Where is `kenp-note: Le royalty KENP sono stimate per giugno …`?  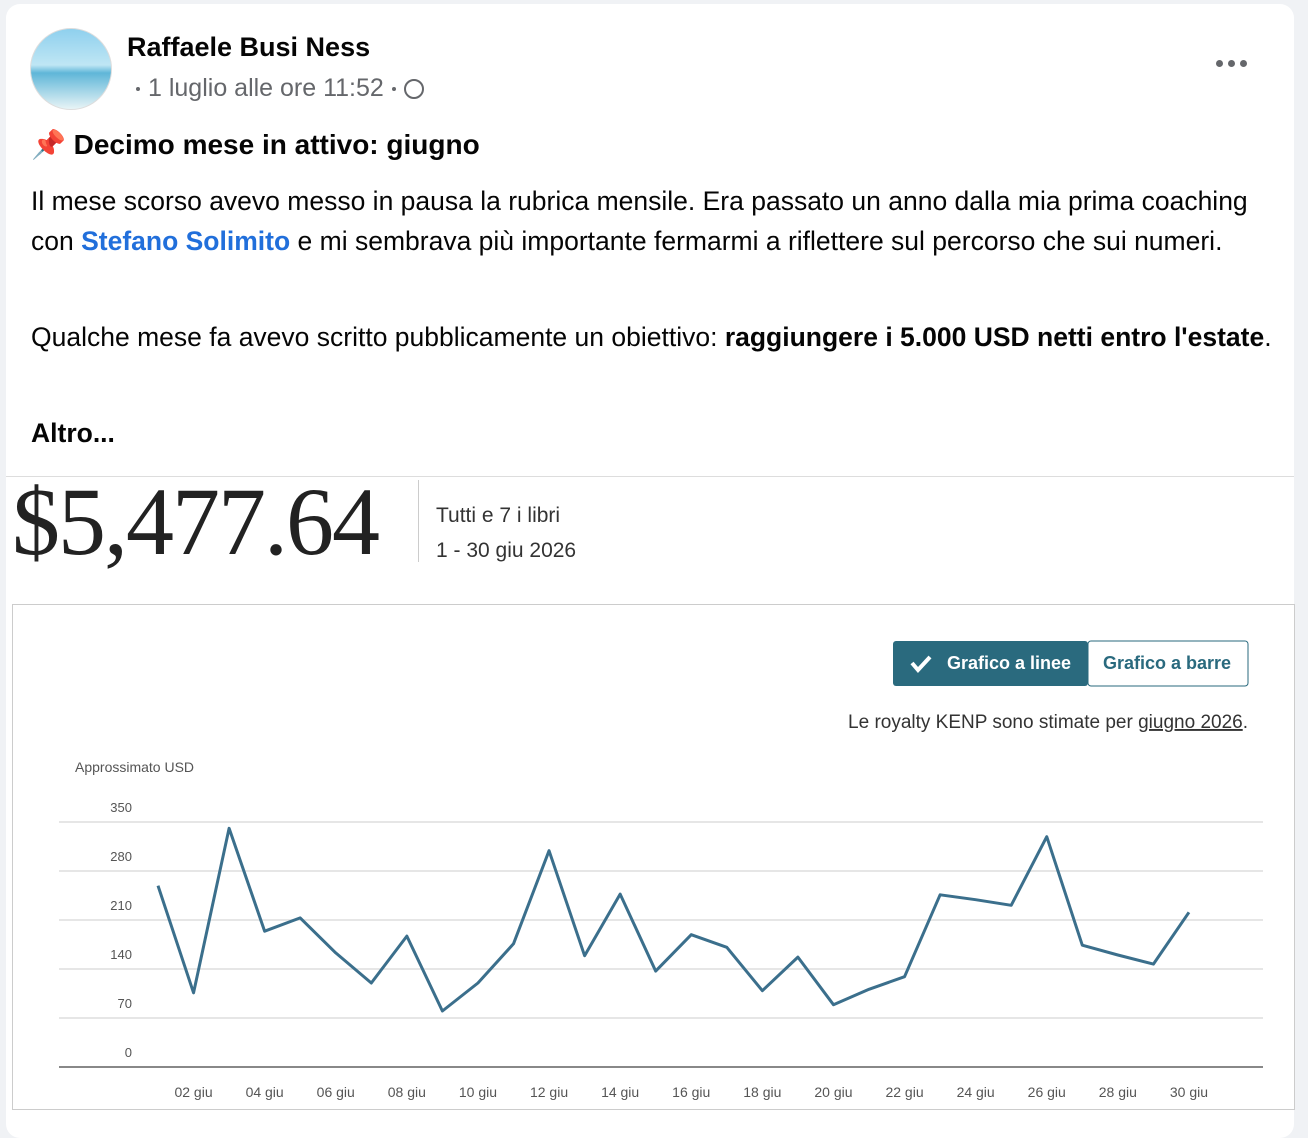
kenp-note: Le royalty KENP sono stimate per giugno … is located at coordinates (1048, 722).